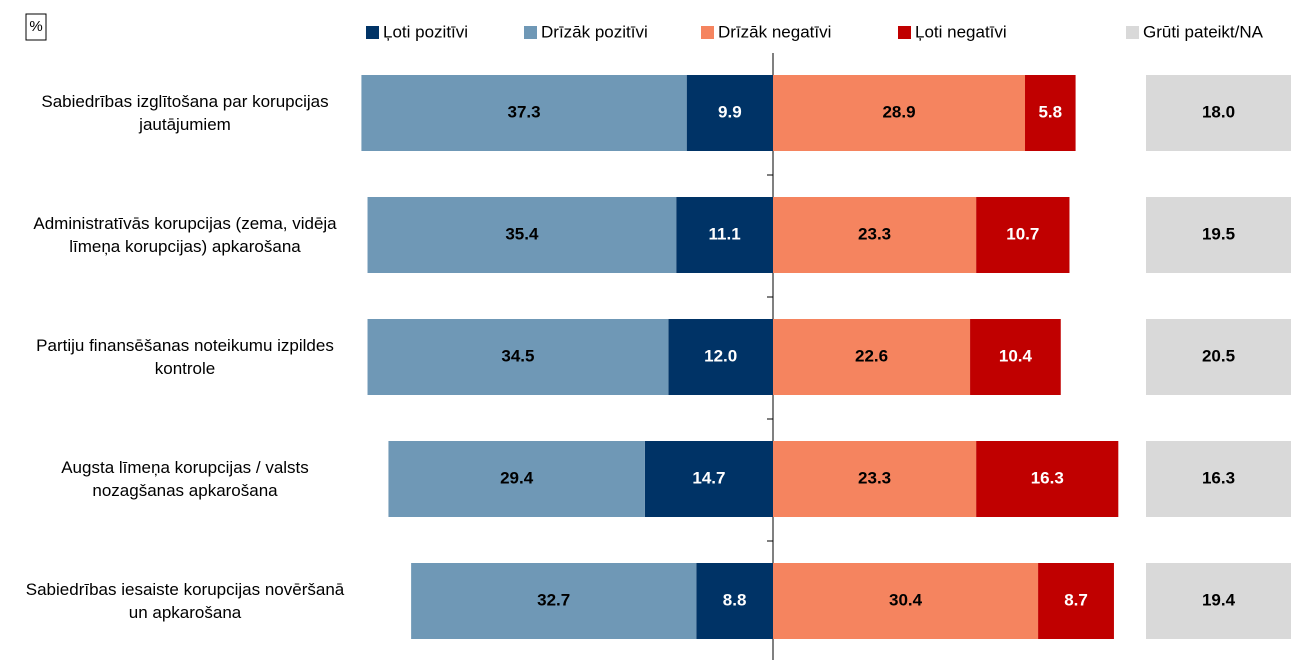 The image size is (1314, 660). What do you see at coordinates (594, 31) in the screenshot?
I see `legend-label: Drīzāk pozitīvi` at bounding box center [594, 31].